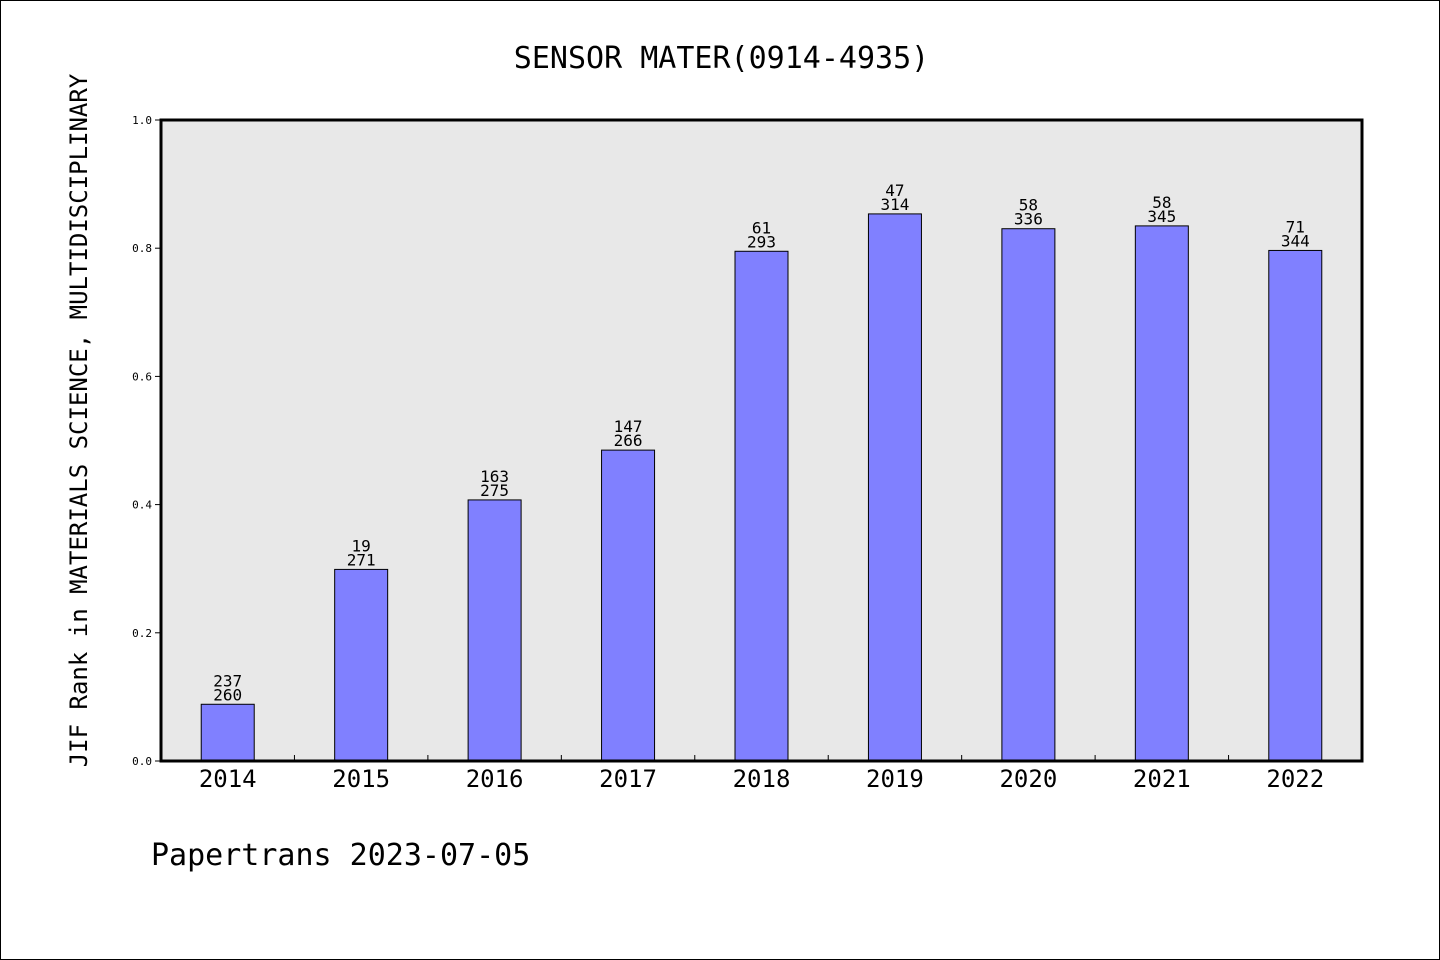  Describe the element at coordinates (228, 779) in the screenshot. I see `x-tick-label-2014: 2014` at that location.